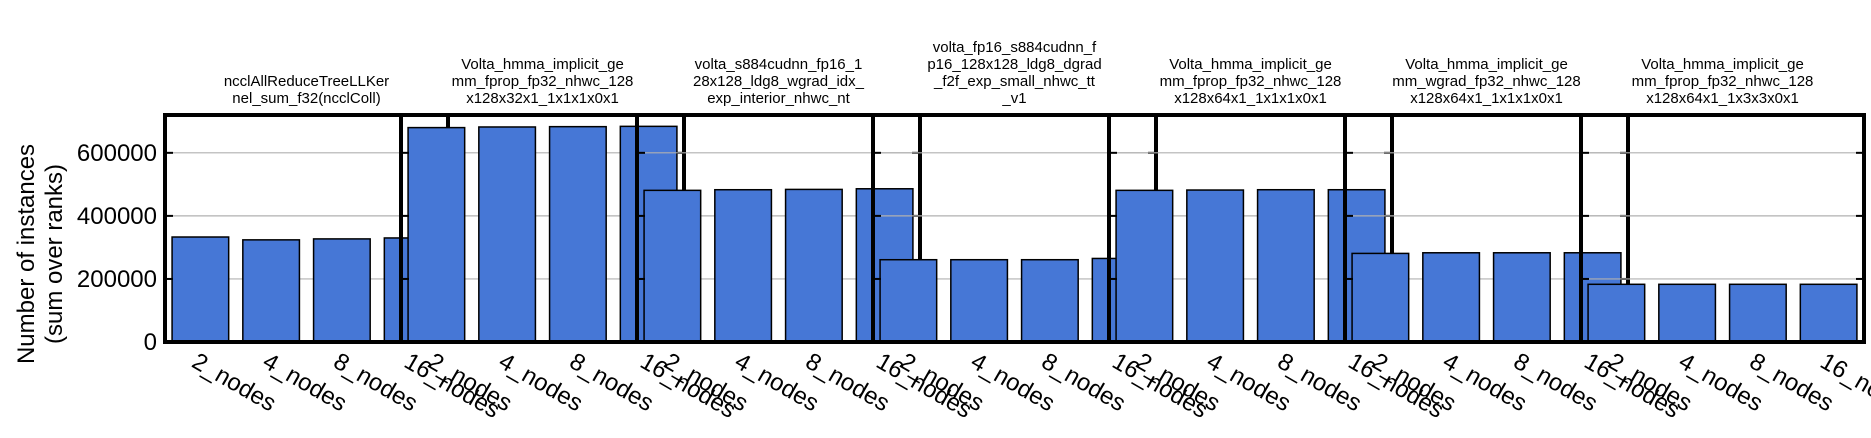 This screenshot has width=1871, height=438. Describe the element at coordinates (778, 98) in the screenshot. I see `panel-title: exp_interior_nhwc_nt` at that location.